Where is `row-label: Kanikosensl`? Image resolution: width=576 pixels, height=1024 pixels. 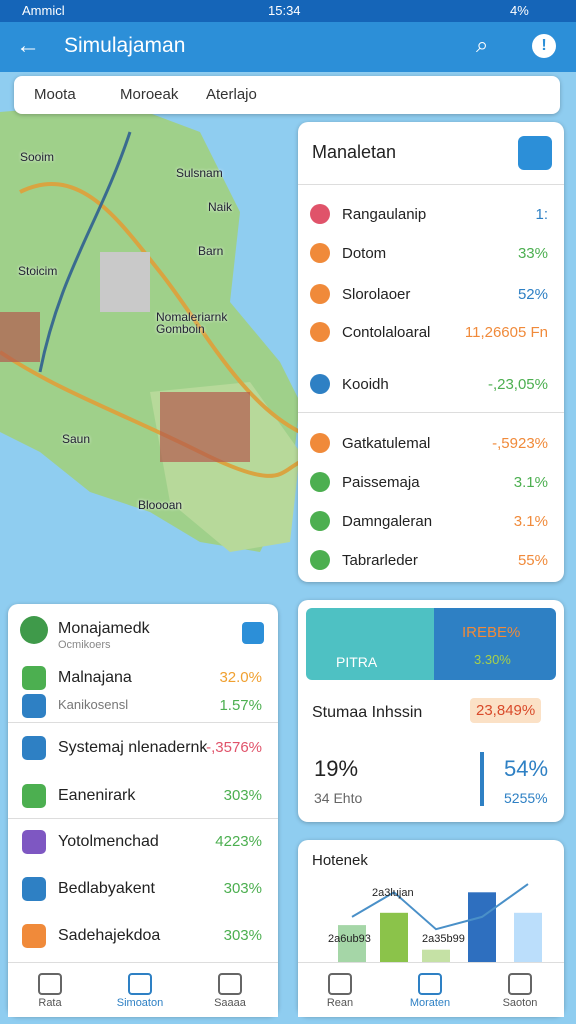 row-label: Kanikosensl is located at coordinates (93, 704).